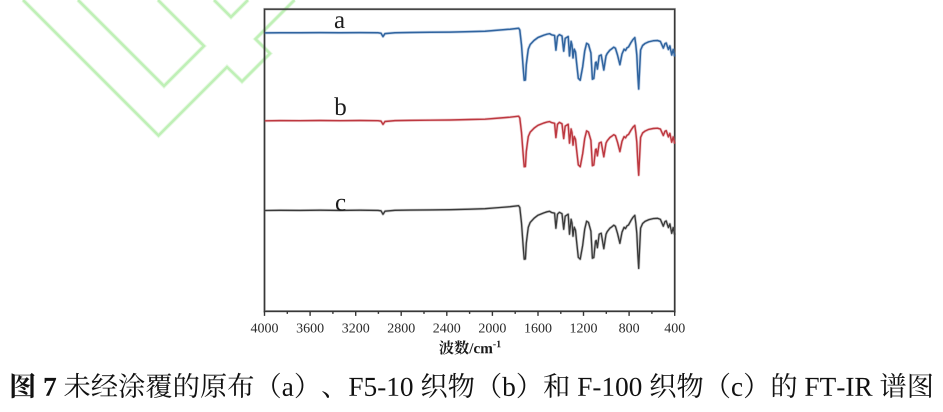  Describe the element at coordinates (629, 329) in the screenshot. I see `svg-text: 800` at that location.